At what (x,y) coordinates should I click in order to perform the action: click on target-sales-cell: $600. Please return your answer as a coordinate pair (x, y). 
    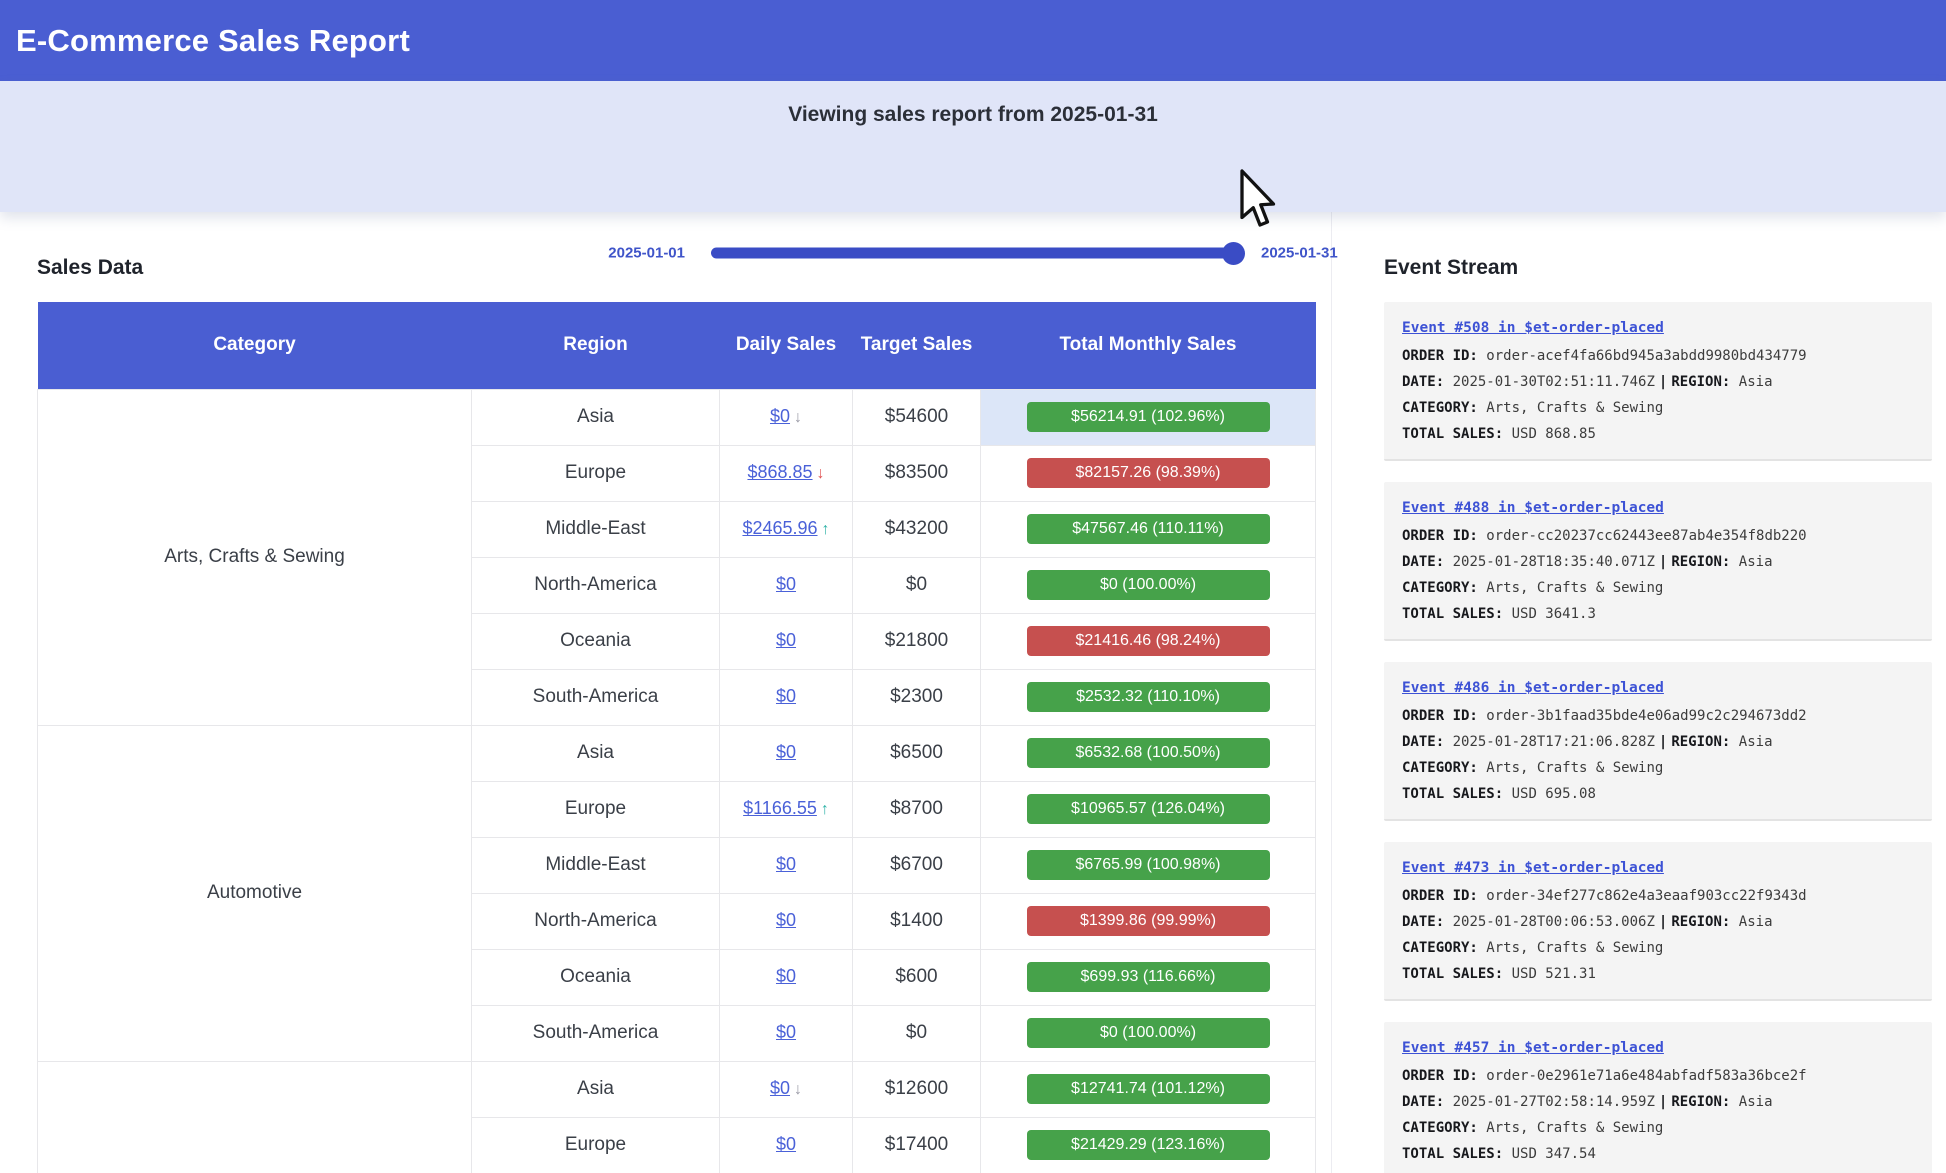
    Looking at the image, I should click on (916, 977).